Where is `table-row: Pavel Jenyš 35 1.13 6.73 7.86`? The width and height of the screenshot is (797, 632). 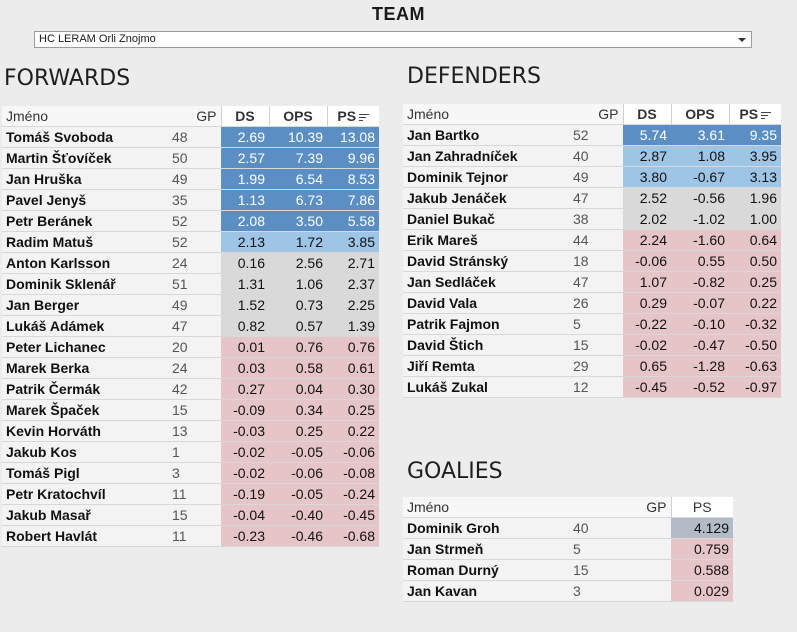 table-row: Pavel Jenyš 35 1.13 6.73 7.86 is located at coordinates (190, 200).